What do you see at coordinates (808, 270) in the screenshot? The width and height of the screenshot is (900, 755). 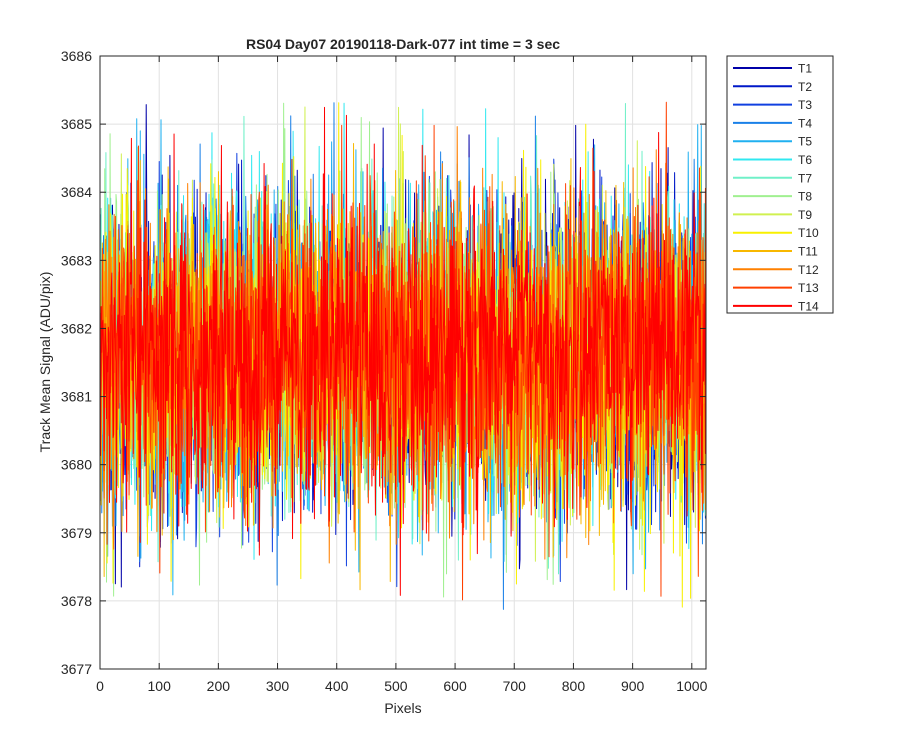 I see `legend-label: T12` at bounding box center [808, 270].